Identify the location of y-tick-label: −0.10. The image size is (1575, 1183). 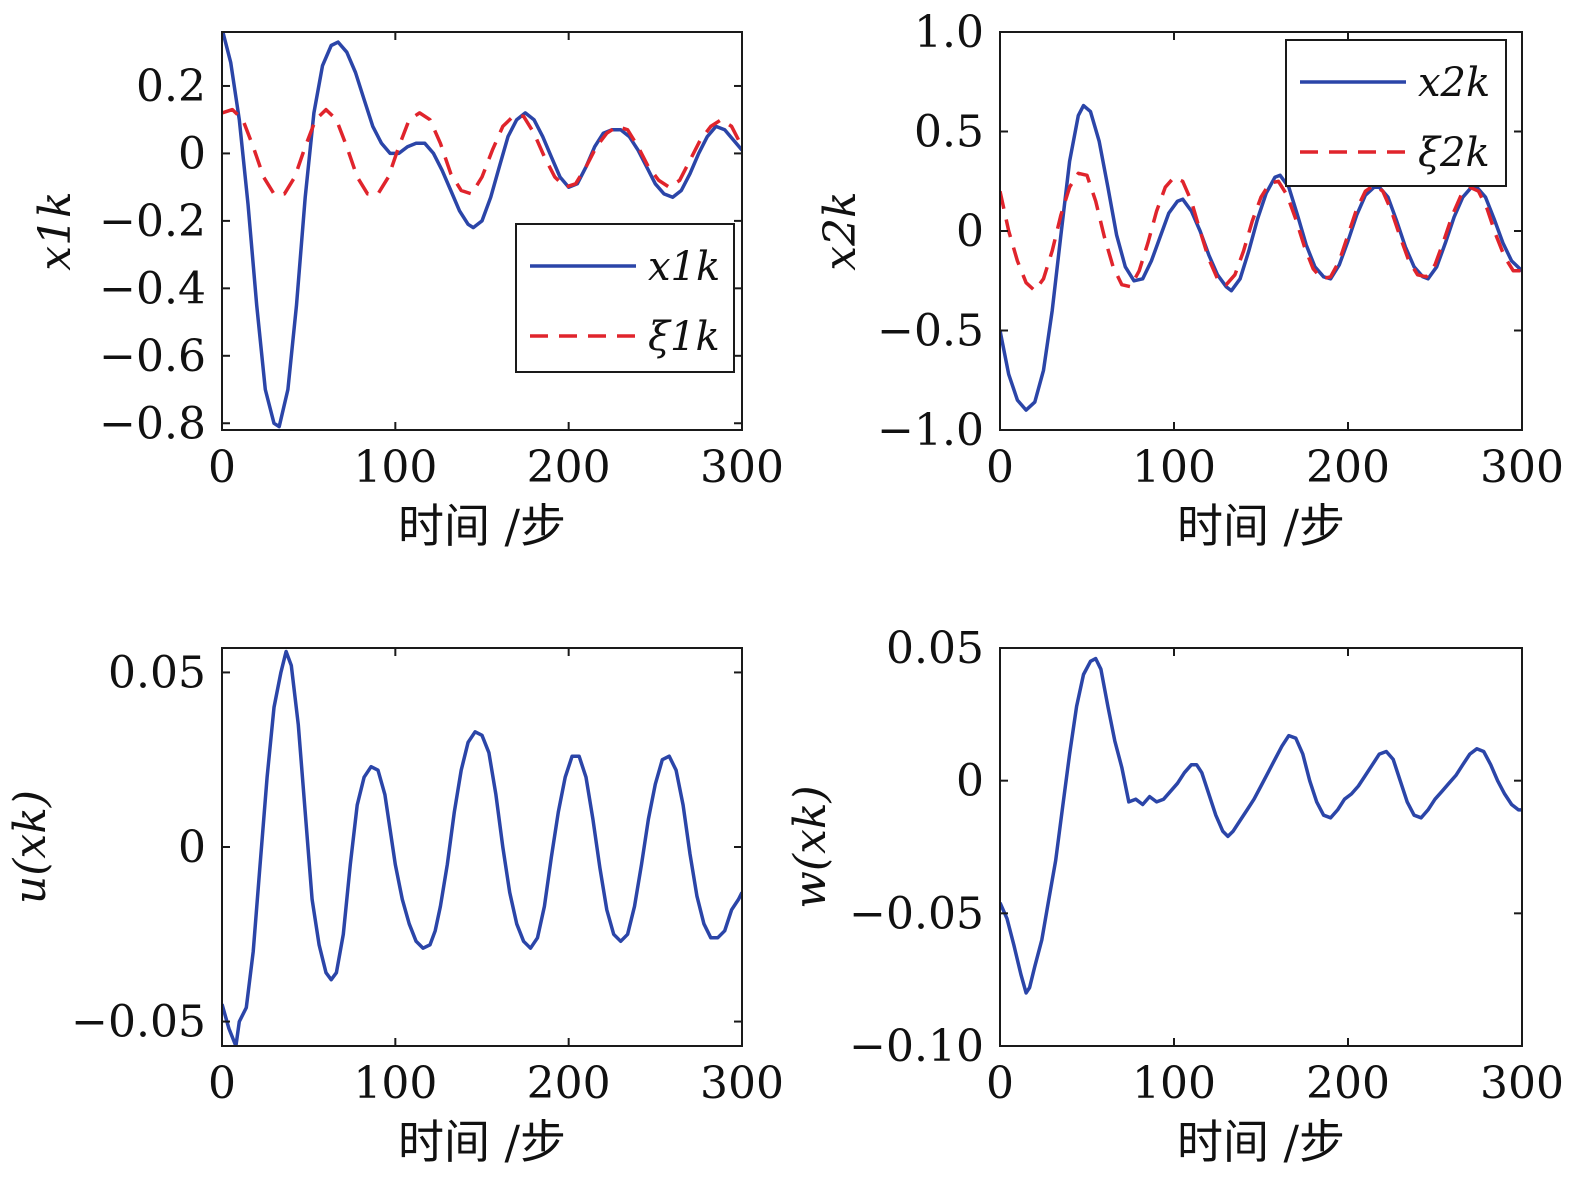
(916, 1046).